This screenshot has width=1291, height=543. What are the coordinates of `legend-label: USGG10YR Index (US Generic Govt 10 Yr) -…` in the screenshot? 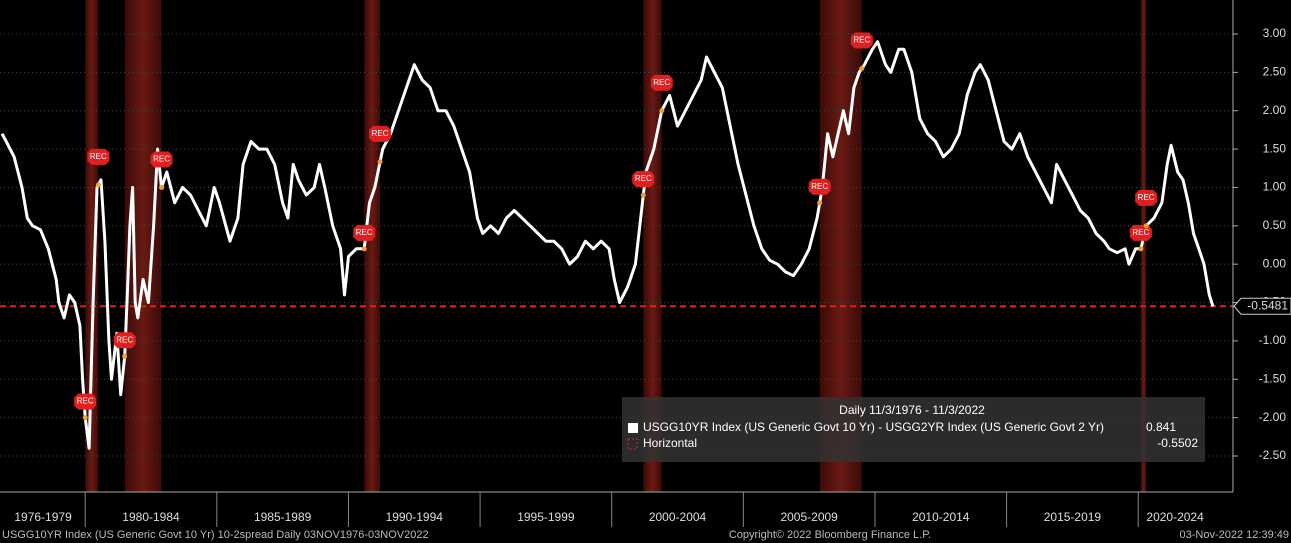 It's located at (873, 427).